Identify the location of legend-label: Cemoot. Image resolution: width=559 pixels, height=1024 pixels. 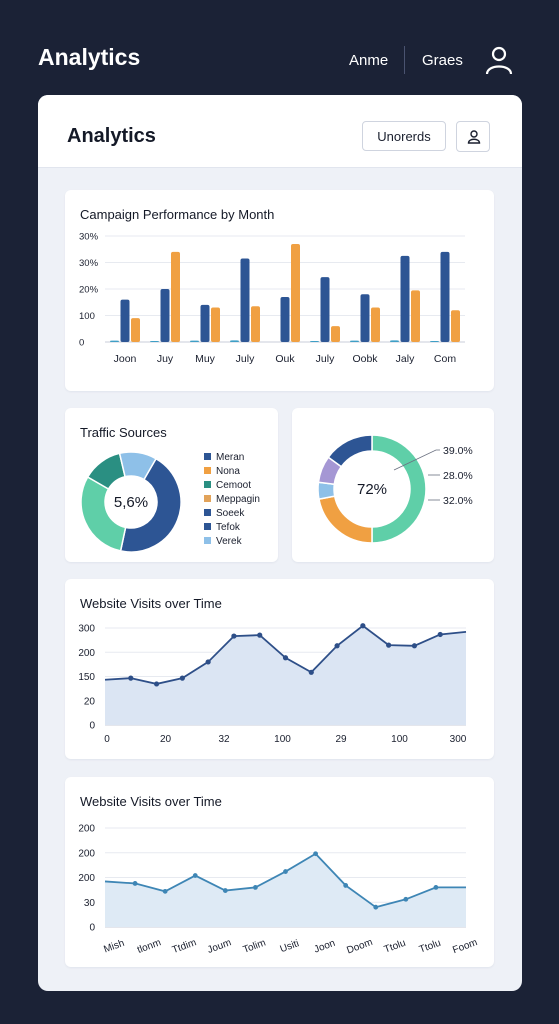
(234, 485).